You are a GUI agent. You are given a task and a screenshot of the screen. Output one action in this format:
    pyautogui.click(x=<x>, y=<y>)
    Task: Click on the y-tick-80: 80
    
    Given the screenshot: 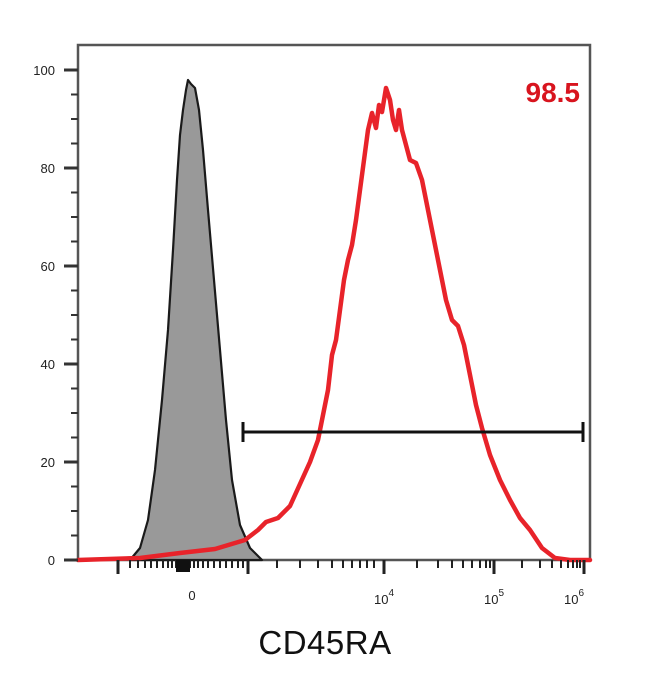 What is the action you would take?
    pyautogui.click(x=48, y=168)
    